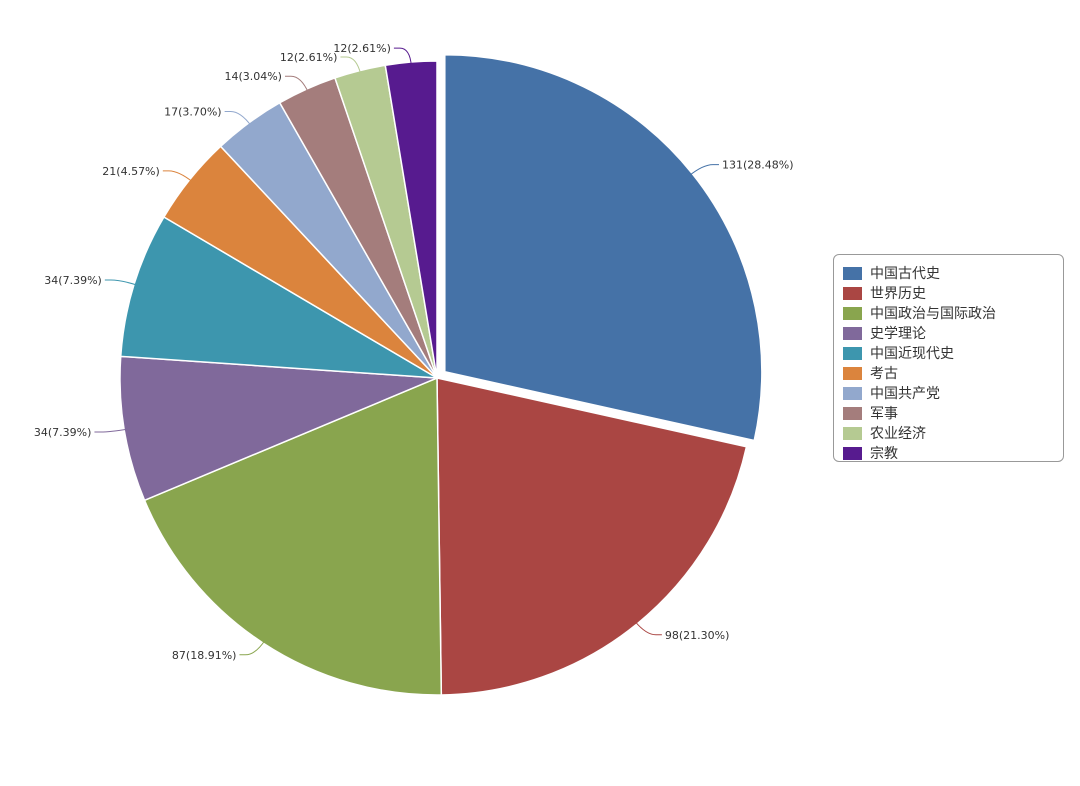 The height and width of the screenshot is (786, 1080). What do you see at coordinates (953, 453) in the screenshot?
I see `legend-item-9: 宗教` at bounding box center [953, 453].